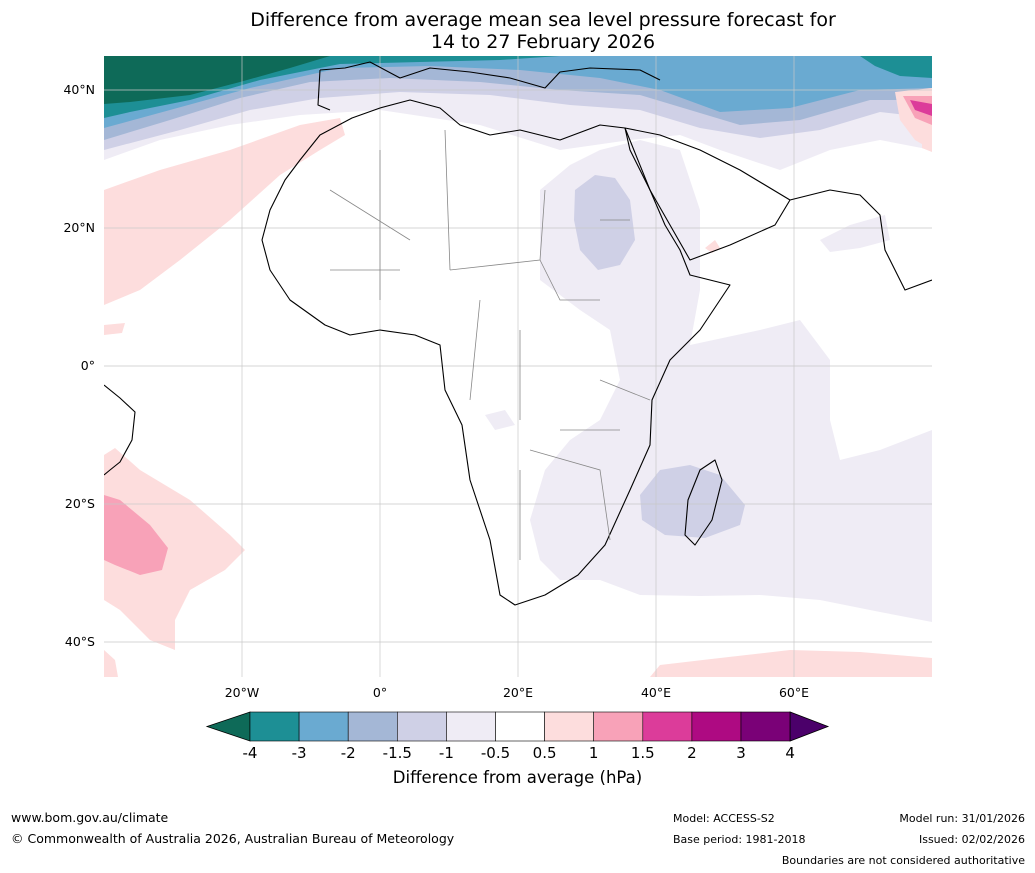 The image size is (1035, 873). Describe the element at coordinates (174, 549) in the screenshot. I see `anomaly-pos05-sw-atlantic` at that location.